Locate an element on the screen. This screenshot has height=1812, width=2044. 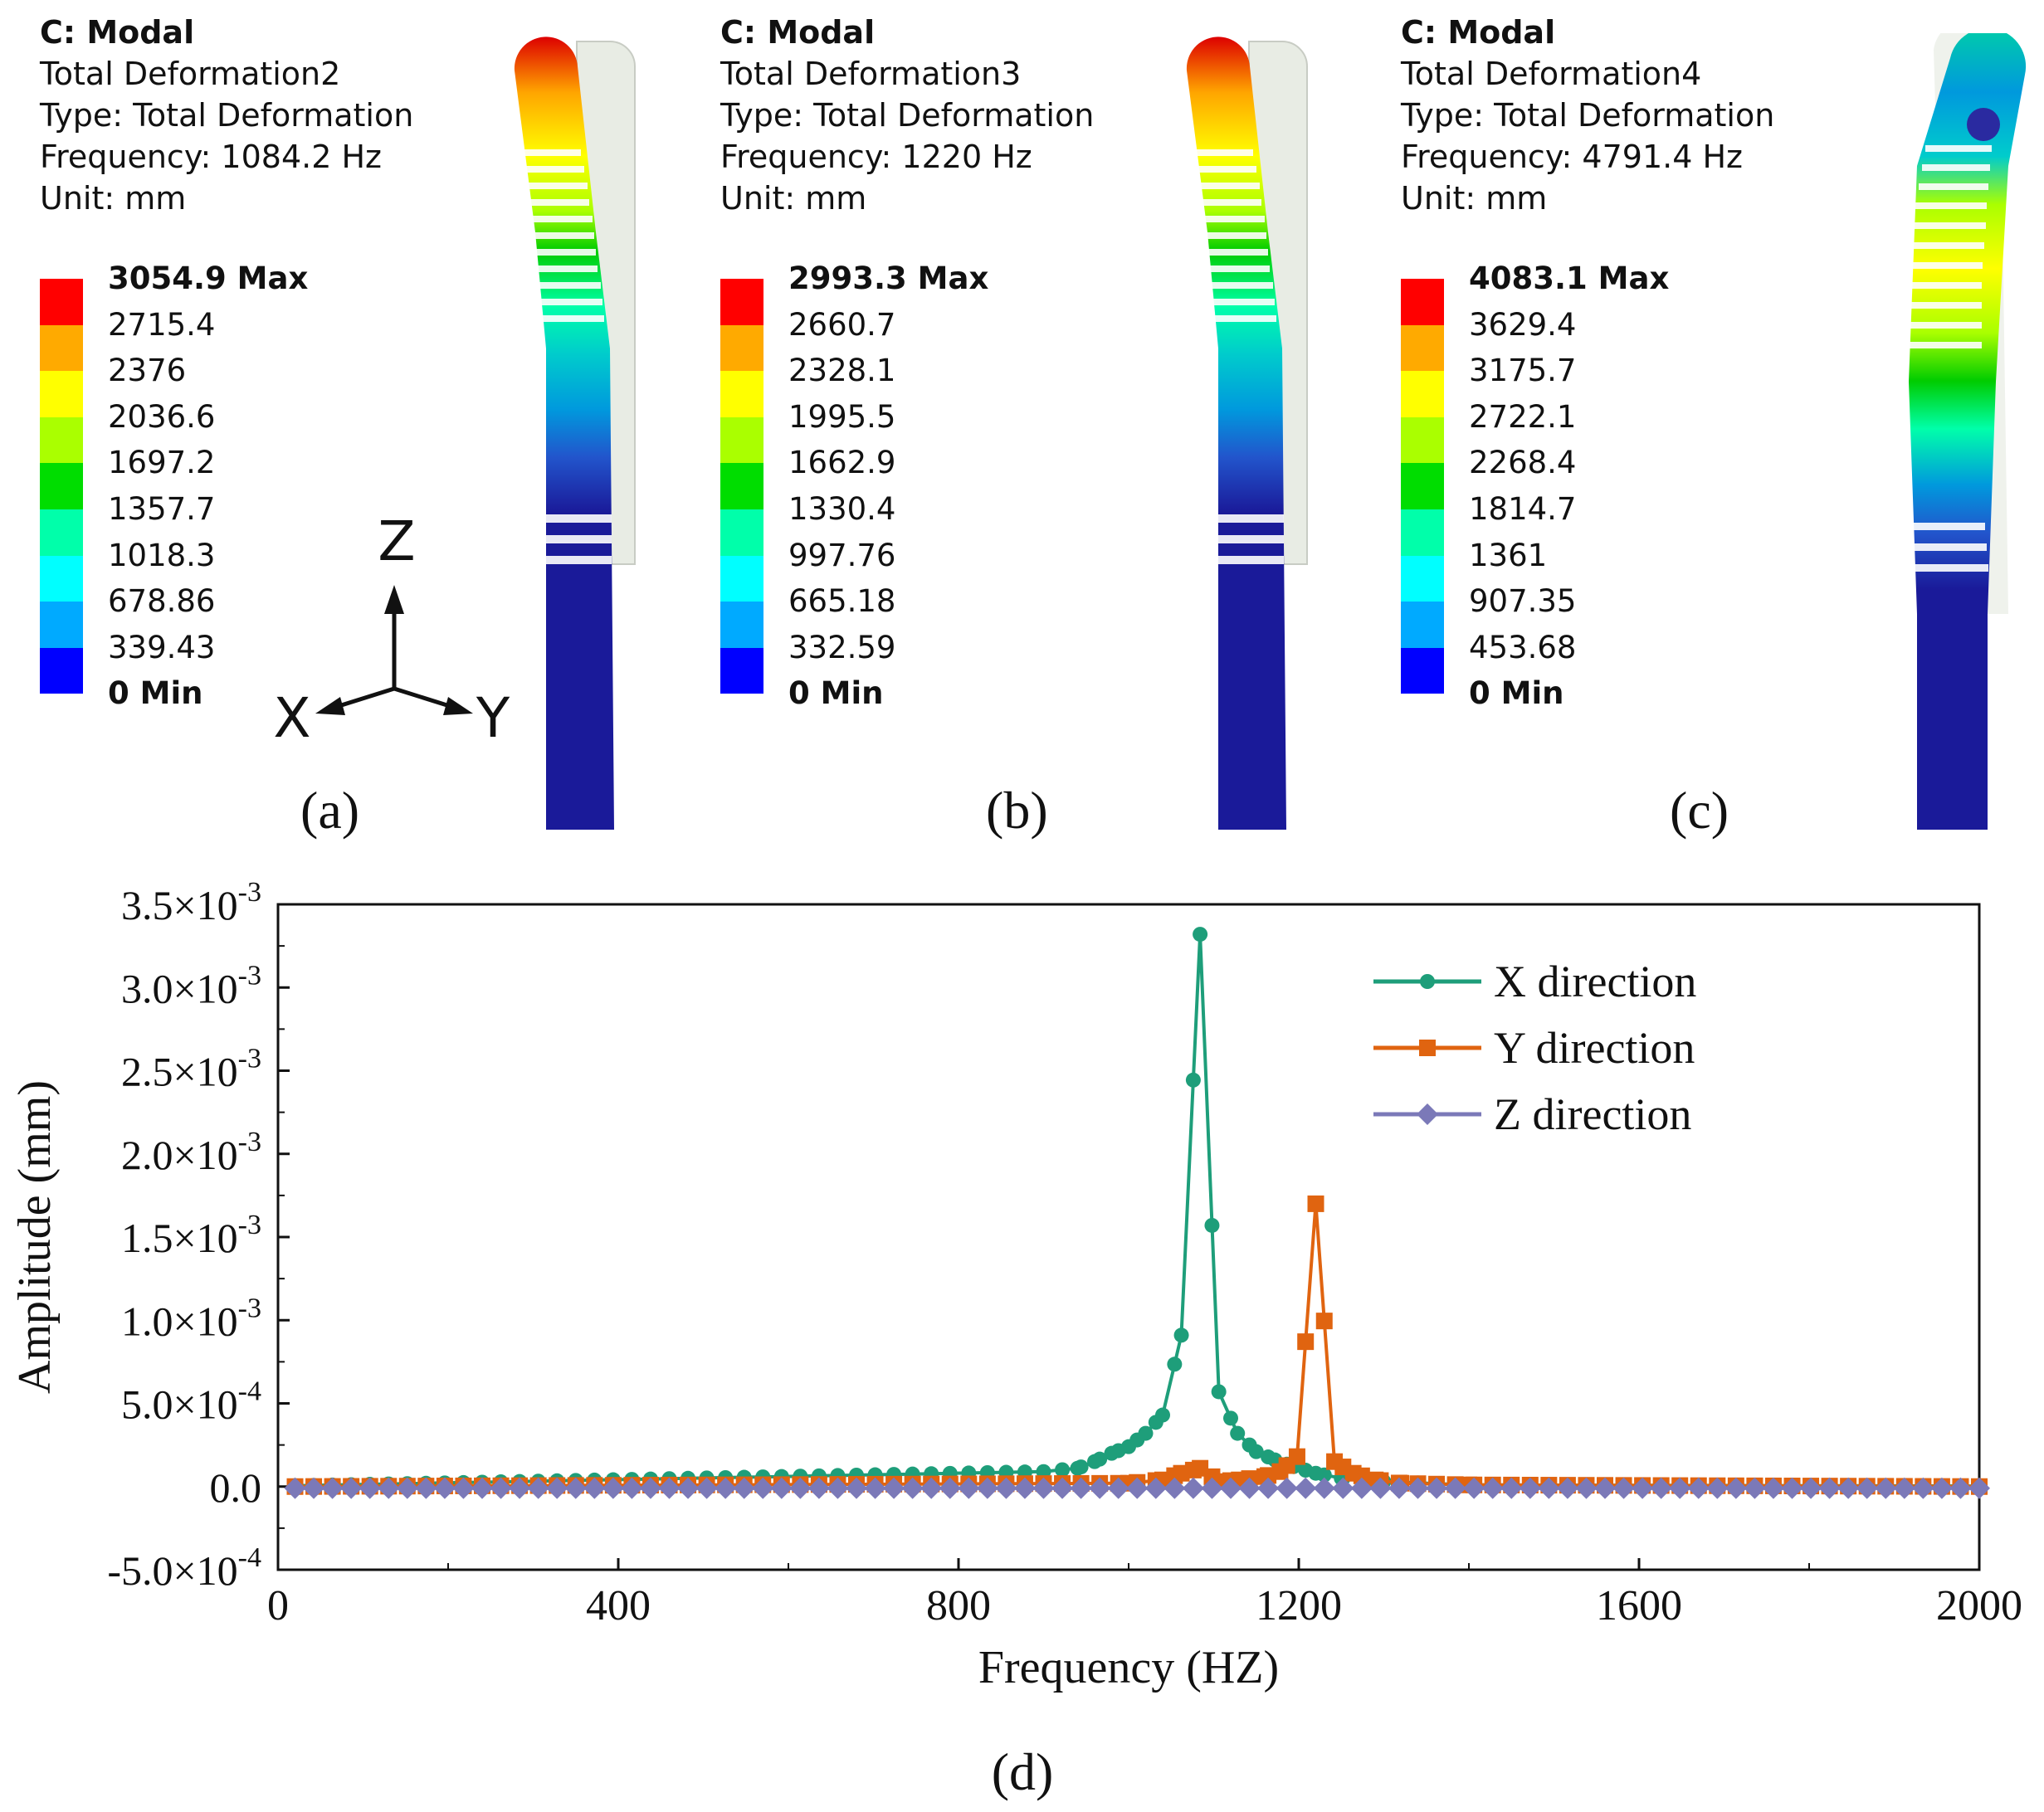
legend-value: 2376 is located at coordinates (147, 371).